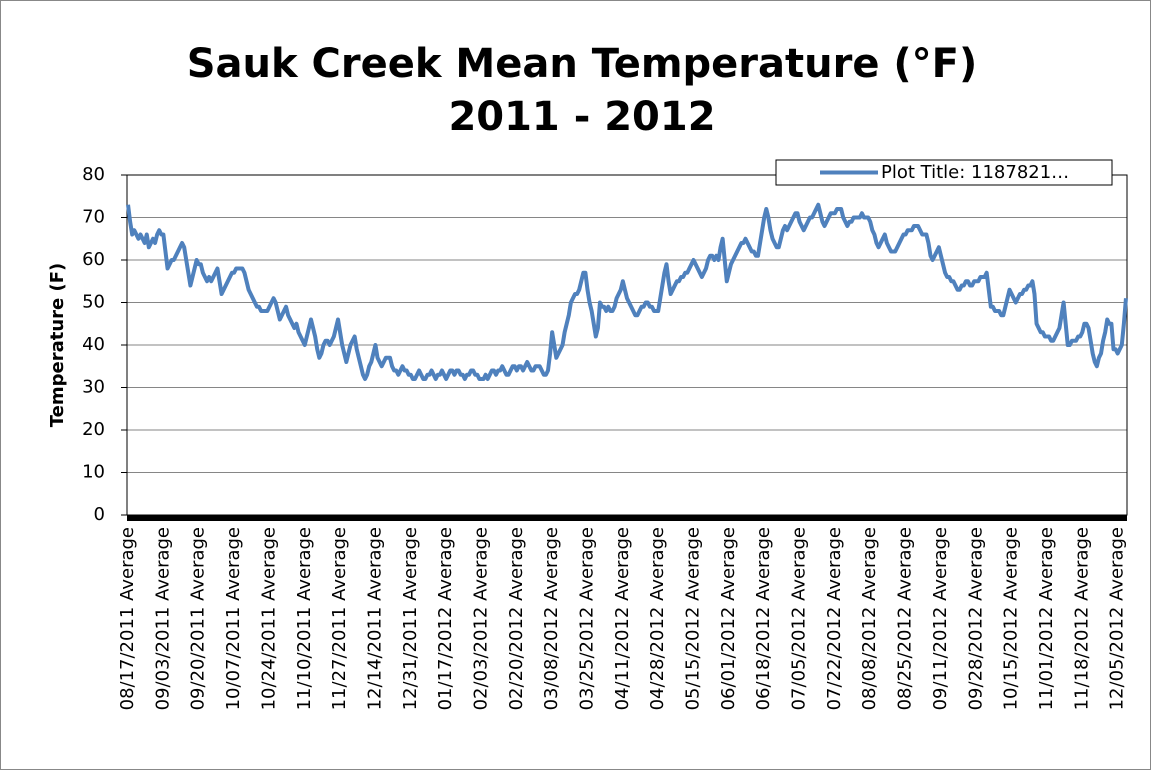  Describe the element at coordinates (516, 618) in the screenshot. I see `x-tick-label: 02/20/2012 Average` at that location.